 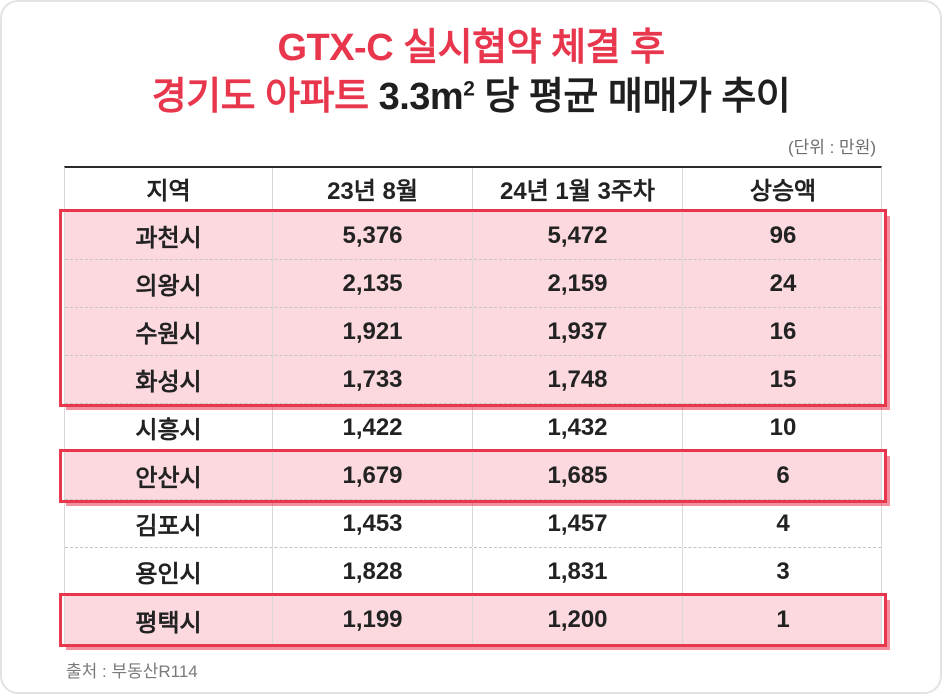 I want to click on price-aug23-cell: 1,422, so click(x=373, y=428).